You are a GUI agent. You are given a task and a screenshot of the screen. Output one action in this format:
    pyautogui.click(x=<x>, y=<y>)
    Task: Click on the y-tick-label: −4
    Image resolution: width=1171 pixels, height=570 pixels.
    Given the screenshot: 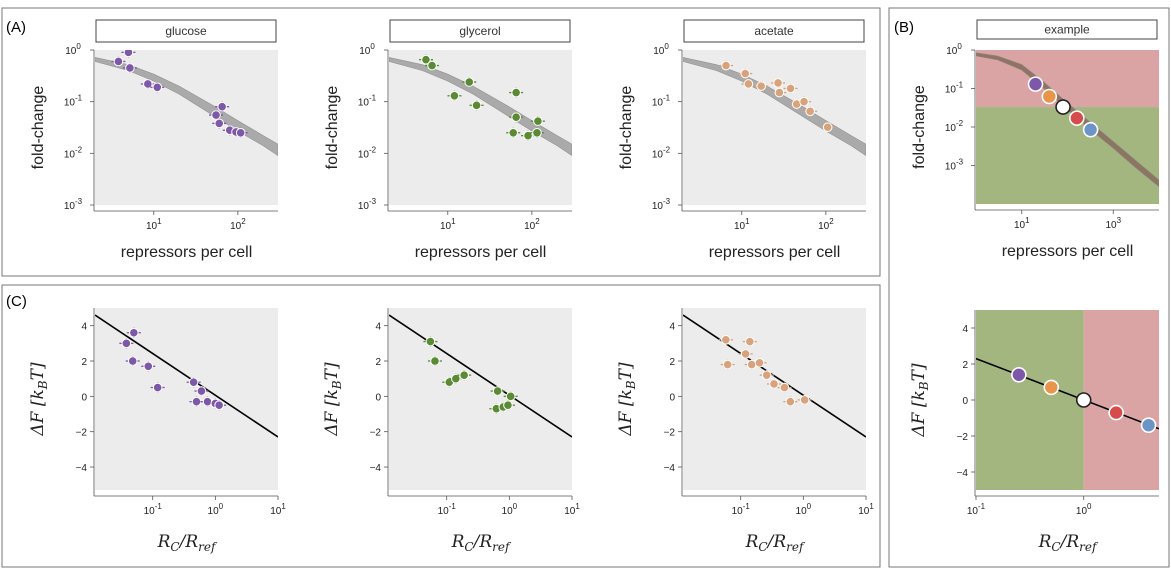 What is the action you would take?
    pyautogui.click(x=376, y=468)
    